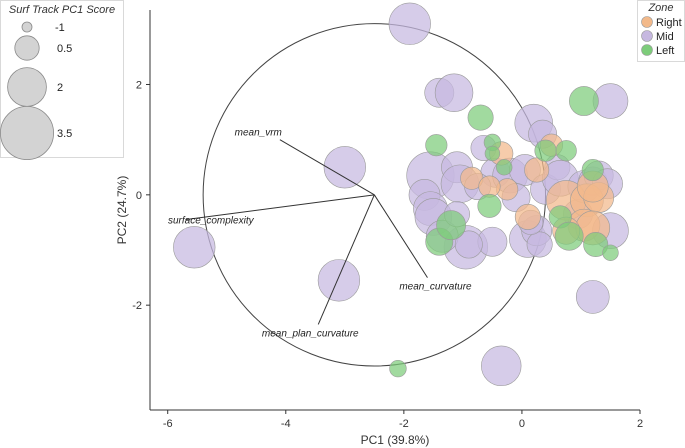  What do you see at coordinates (122, 210) in the screenshot?
I see `y-axis-title: PC2 (24.7%)` at bounding box center [122, 210].